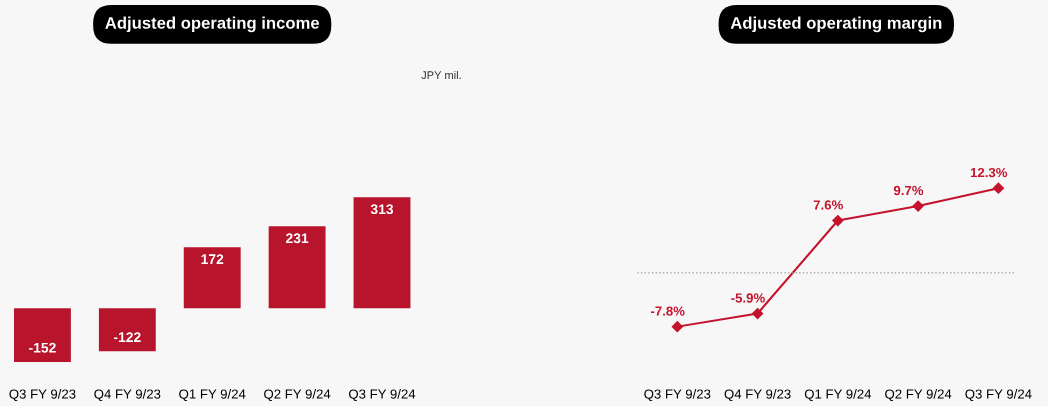 The width and height of the screenshot is (1048, 406). What do you see at coordinates (908, 190) in the screenshot?
I see `data-label: 9.7%` at bounding box center [908, 190].